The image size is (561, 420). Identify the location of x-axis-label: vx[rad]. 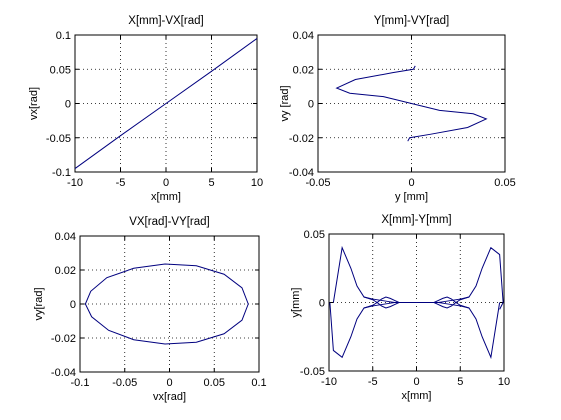
(169, 397).